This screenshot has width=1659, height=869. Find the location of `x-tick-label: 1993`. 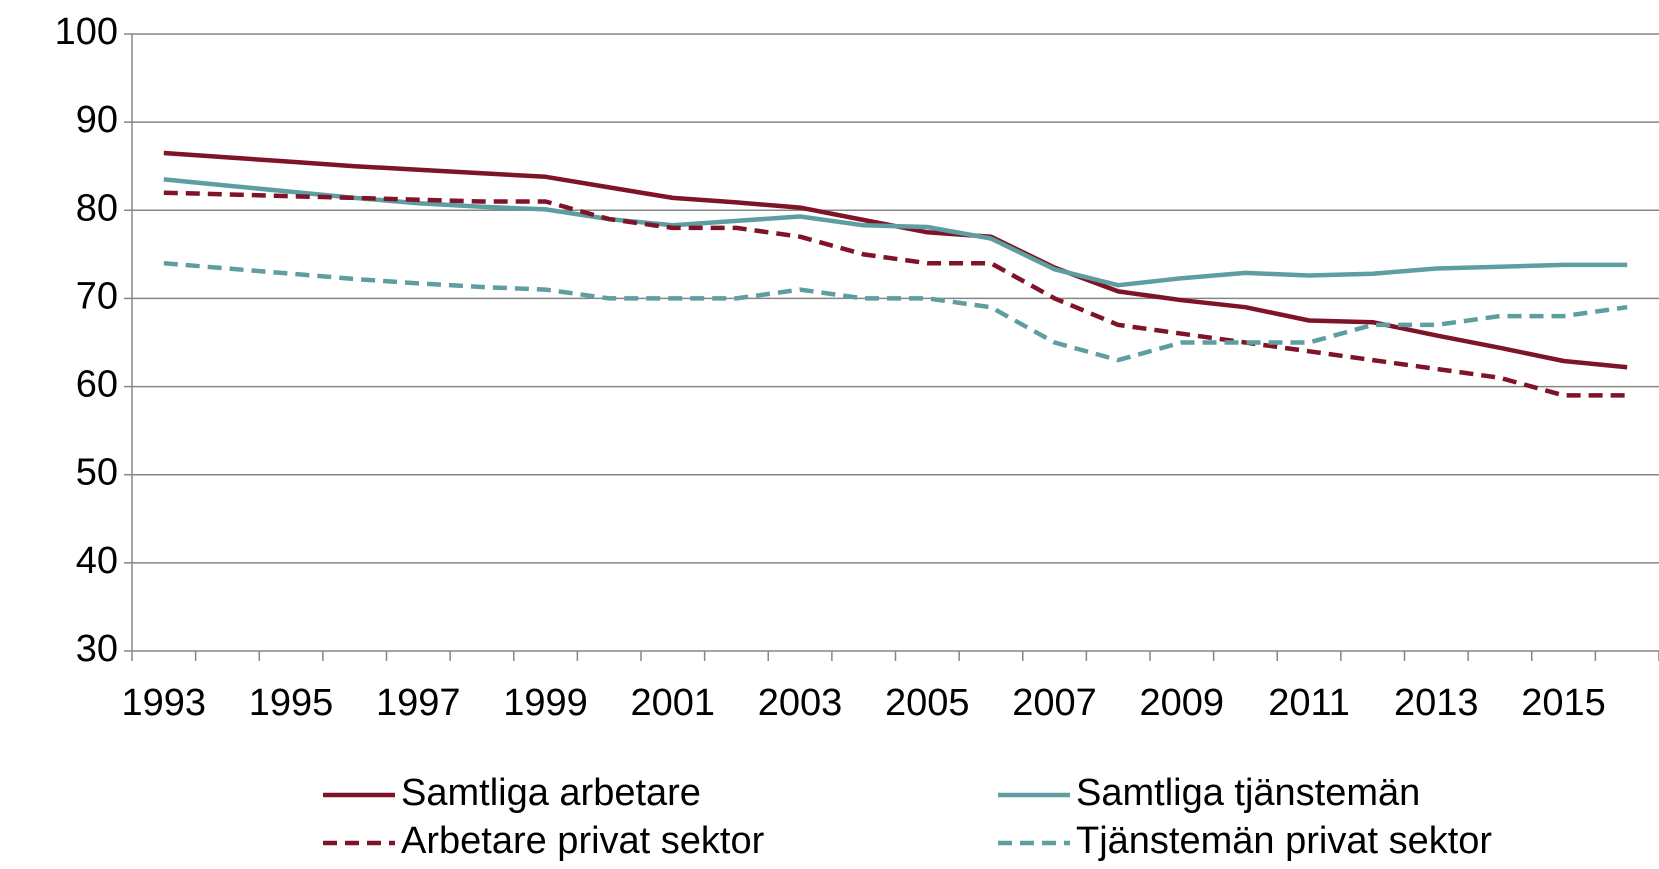

x-tick-label: 1993 is located at coordinates (164, 703).